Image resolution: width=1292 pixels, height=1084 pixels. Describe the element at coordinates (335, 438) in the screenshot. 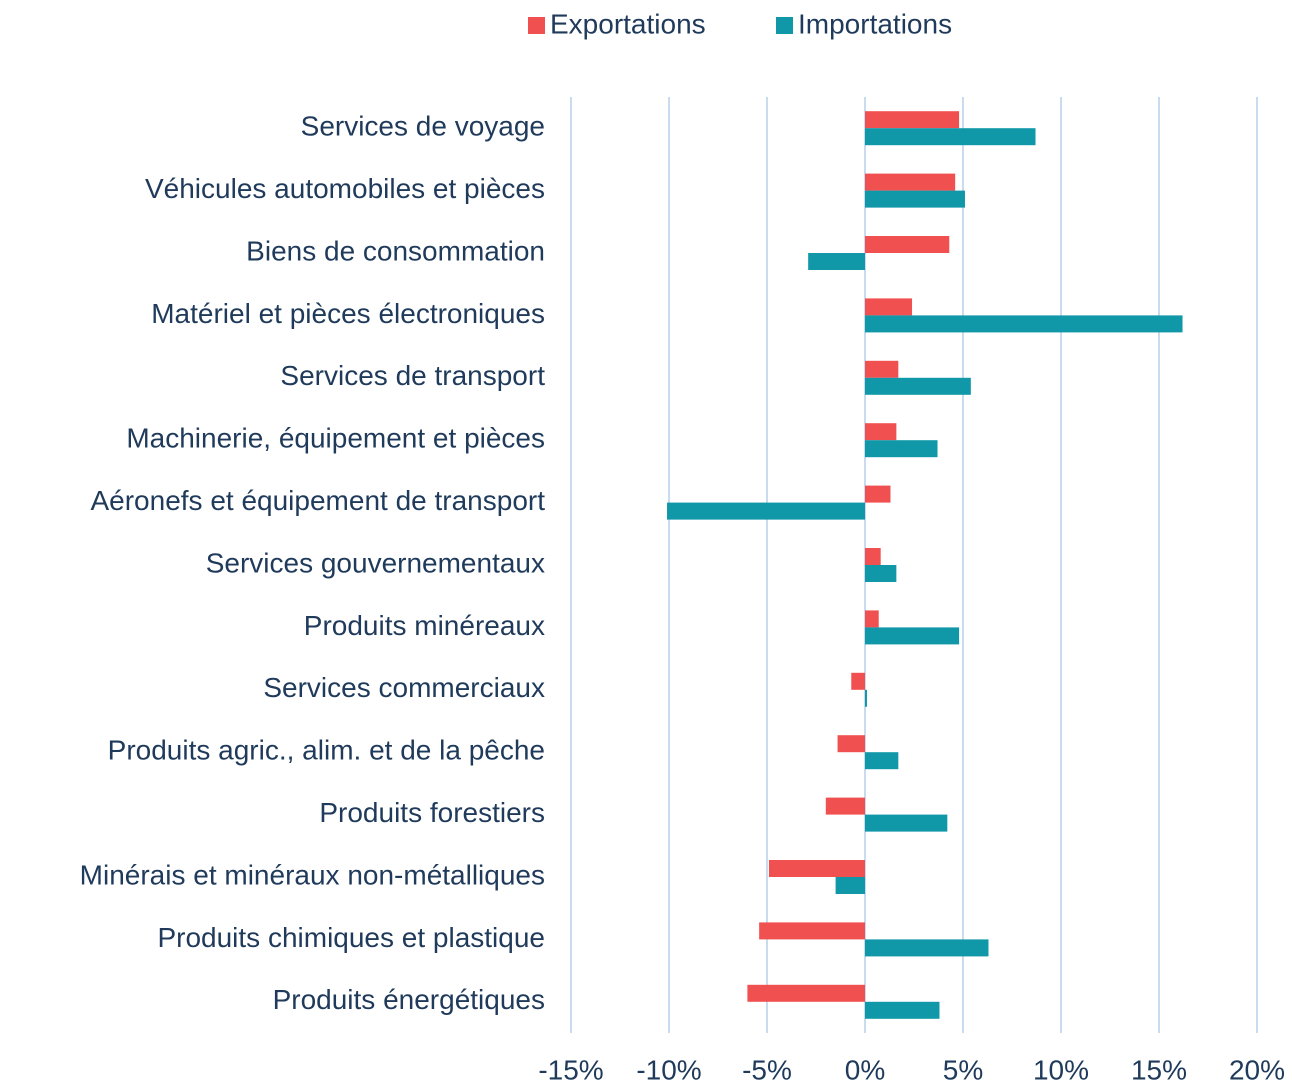

I see `y-tick-label: Machinerie, équipement et pièces` at that location.